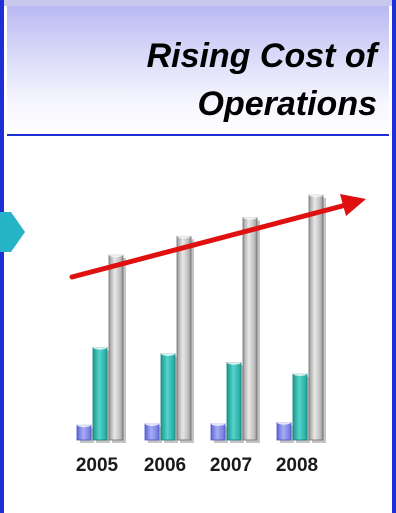 The height and width of the screenshot is (513, 396). What do you see at coordinates (301, 407) in the screenshot?
I see `bar-mid-2008` at bounding box center [301, 407].